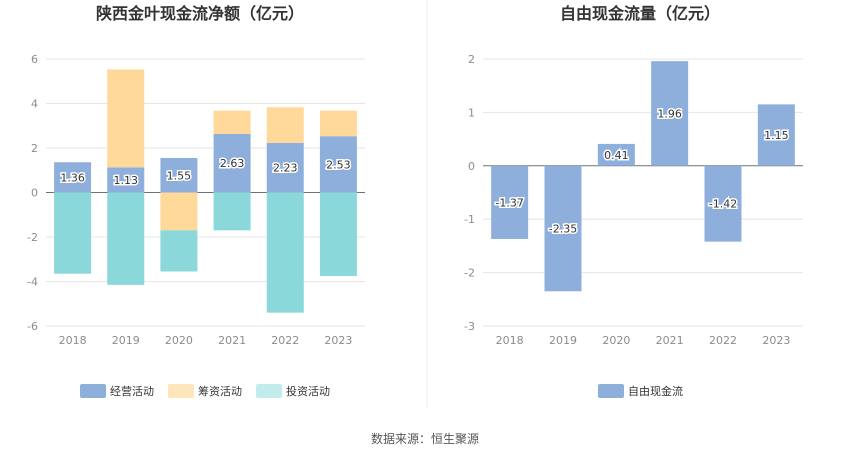 The image size is (850, 459). I want to click on free-cash-flow-chart-title: 自由现金流量（亿元）, so click(640, 13).